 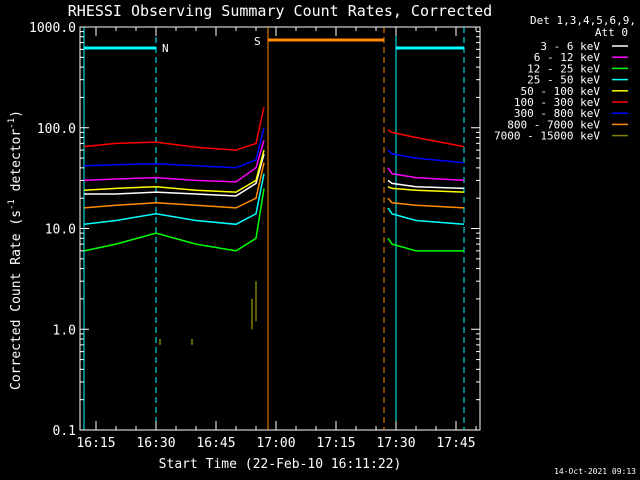 I want to click on y-tick-label: 100.0, so click(x=56, y=129).